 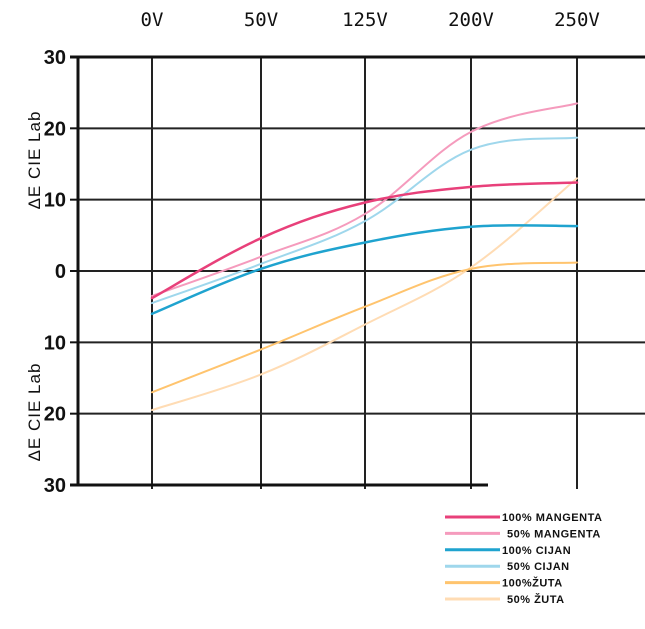 I want to click on y-tick-label: 0, so click(x=60, y=272).